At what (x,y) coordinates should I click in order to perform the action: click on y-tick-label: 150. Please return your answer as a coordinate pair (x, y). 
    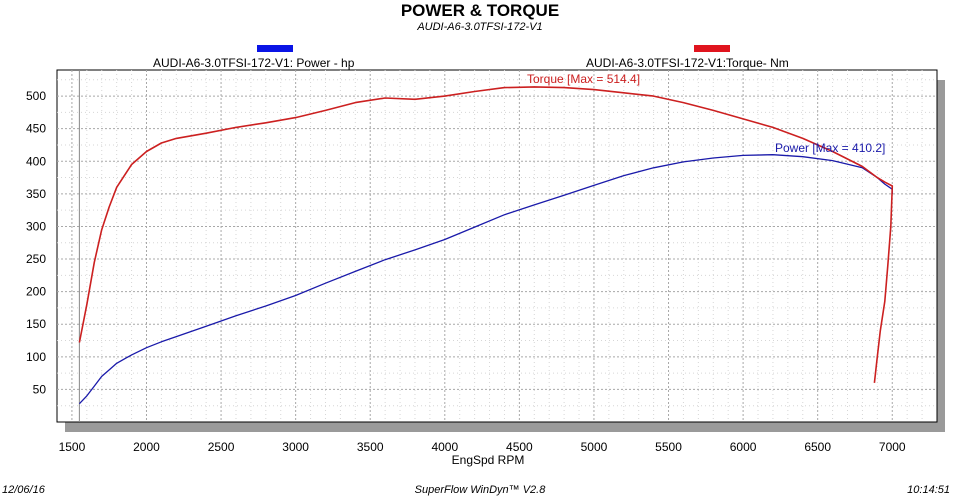
    Looking at the image, I should click on (36, 324).